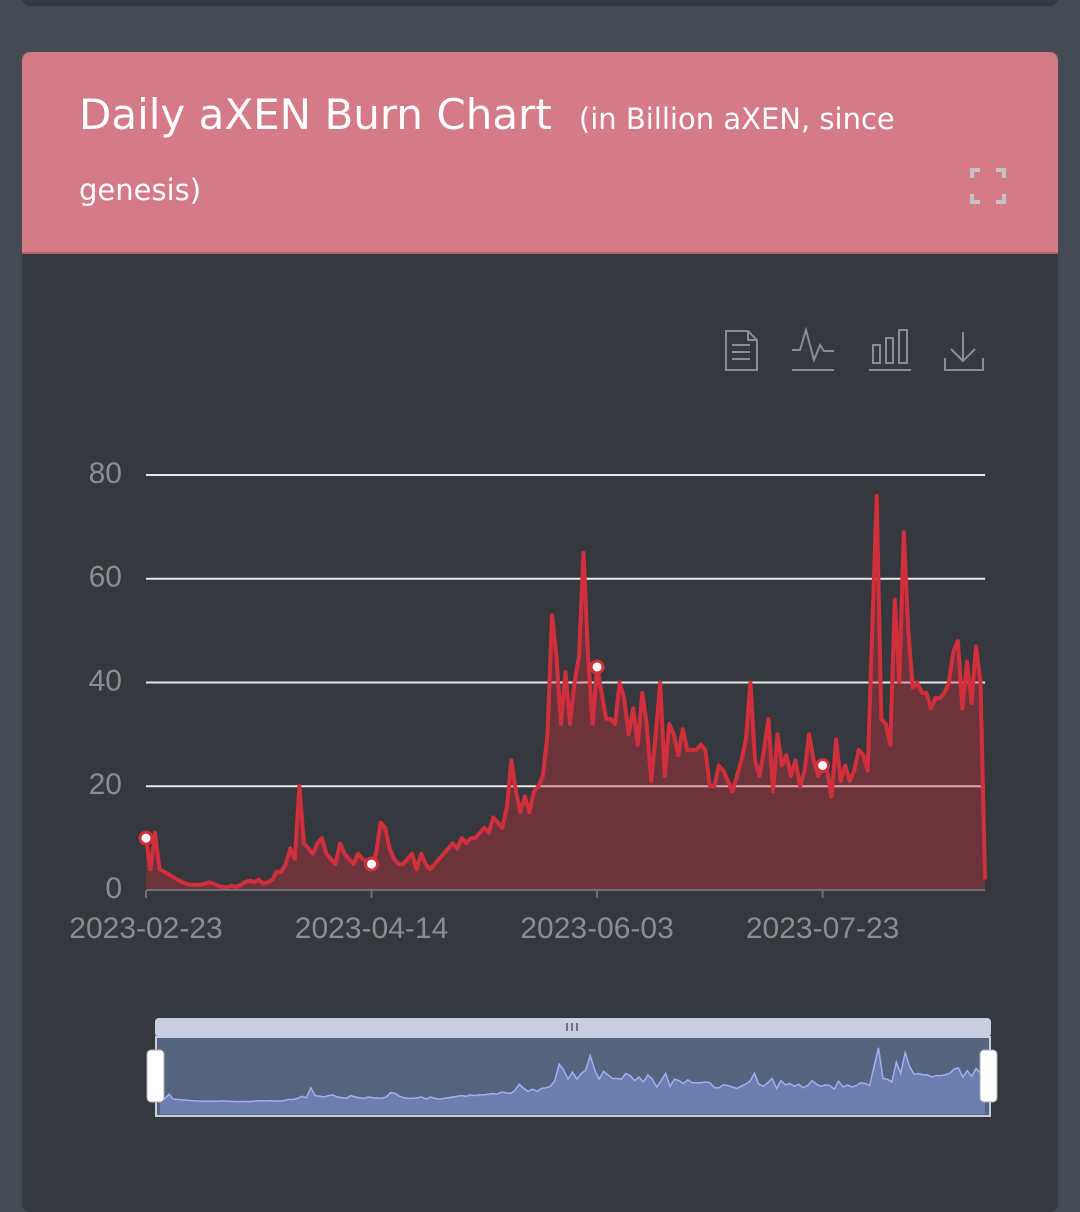  What do you see at coordinates (741, 350) in the screenshot?
I see `data-view-button` at bounding box center [741, 350].